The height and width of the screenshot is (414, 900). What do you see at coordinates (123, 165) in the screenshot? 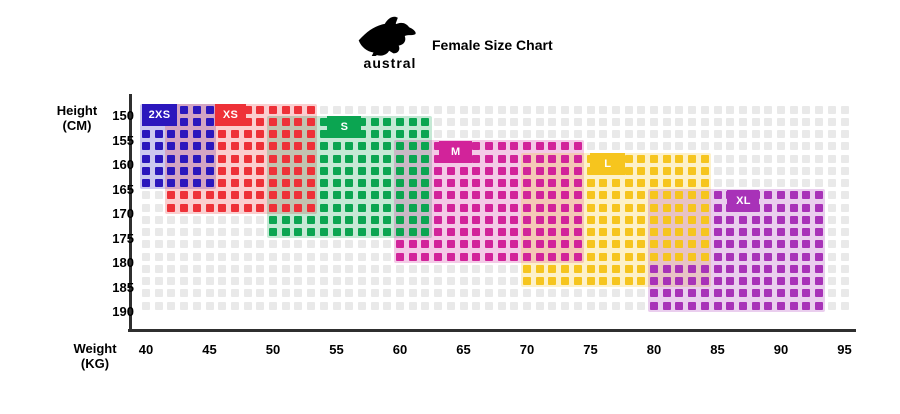
I see `y-tick-label: 160` at bounding box center [123, 165].